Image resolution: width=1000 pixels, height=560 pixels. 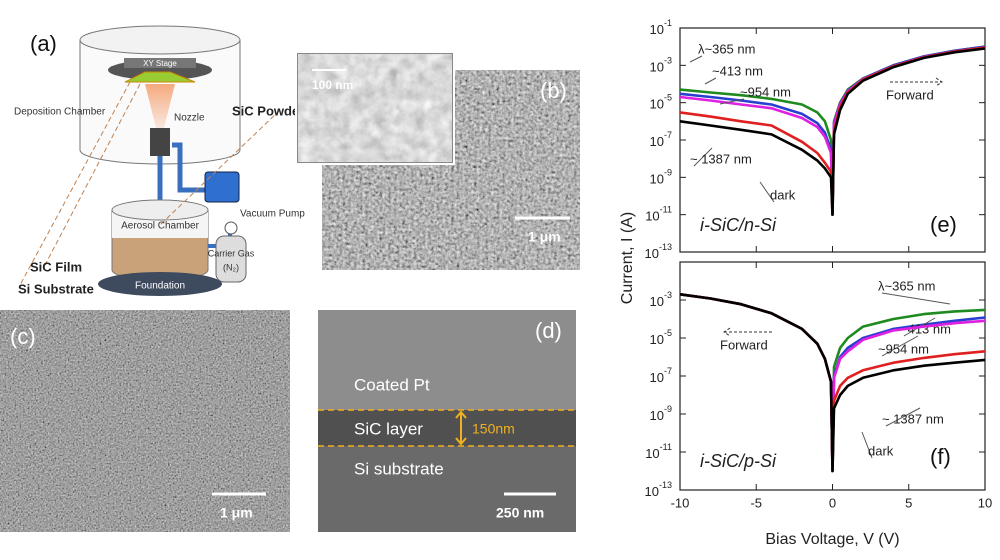 I want to click on y-tick-label: 10⁻³, so click(x=661, y=299).